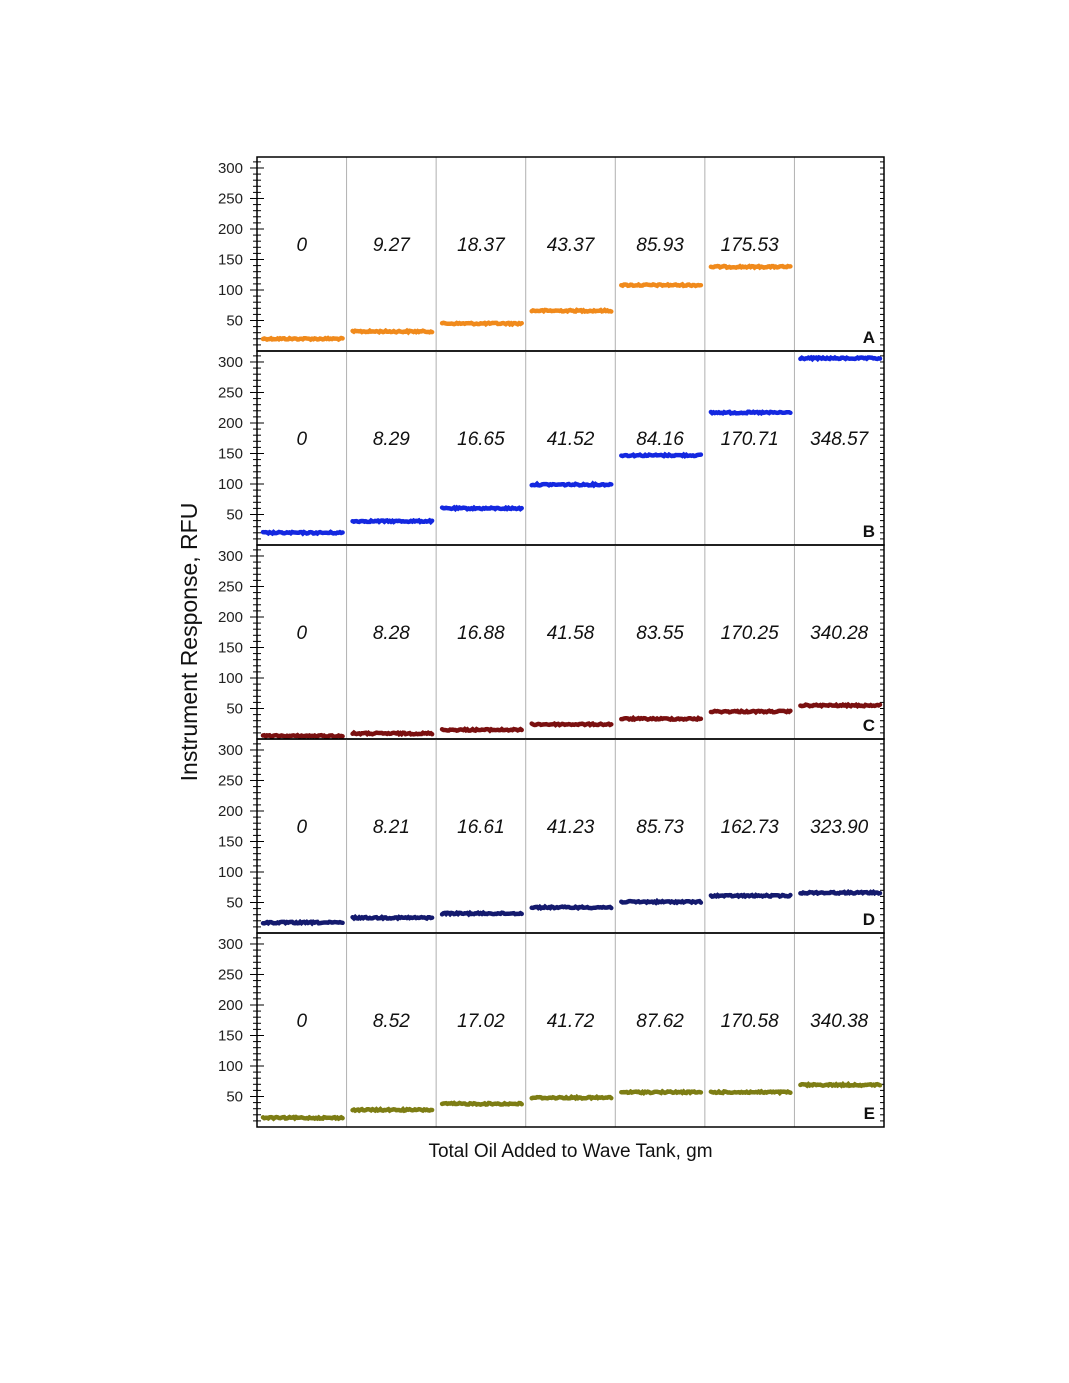  I want to click on oil-added-label: 85.93, so click(660, 245).